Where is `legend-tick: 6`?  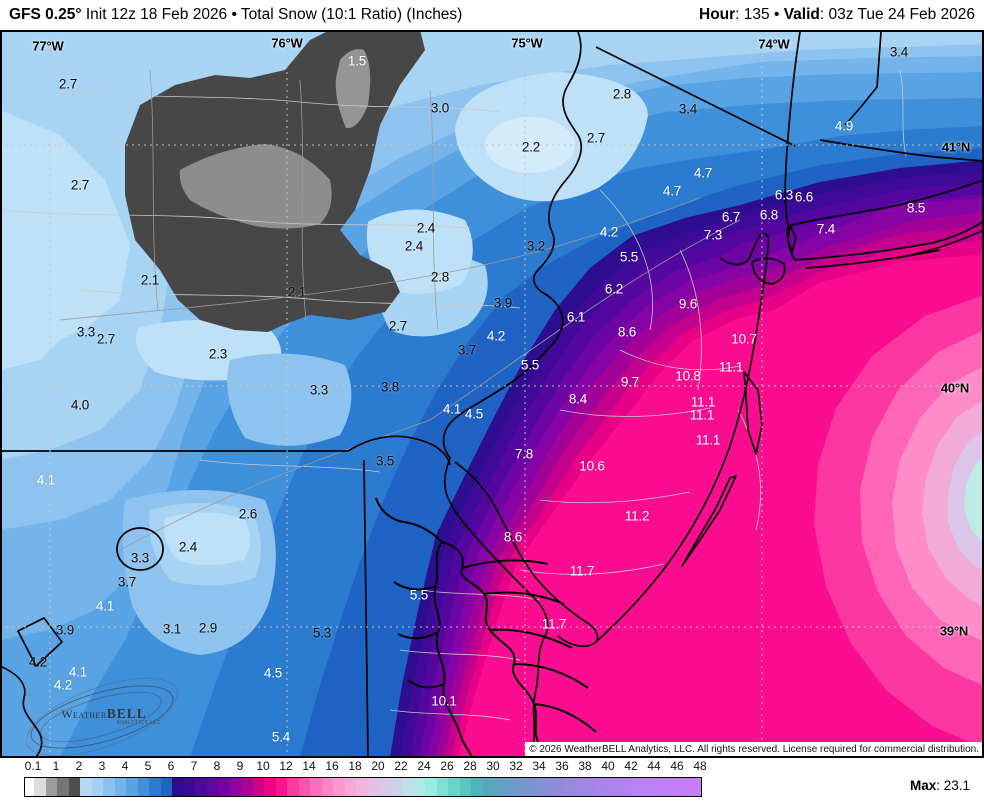 legend-tick: 6 is located at coordinates (171, 766).